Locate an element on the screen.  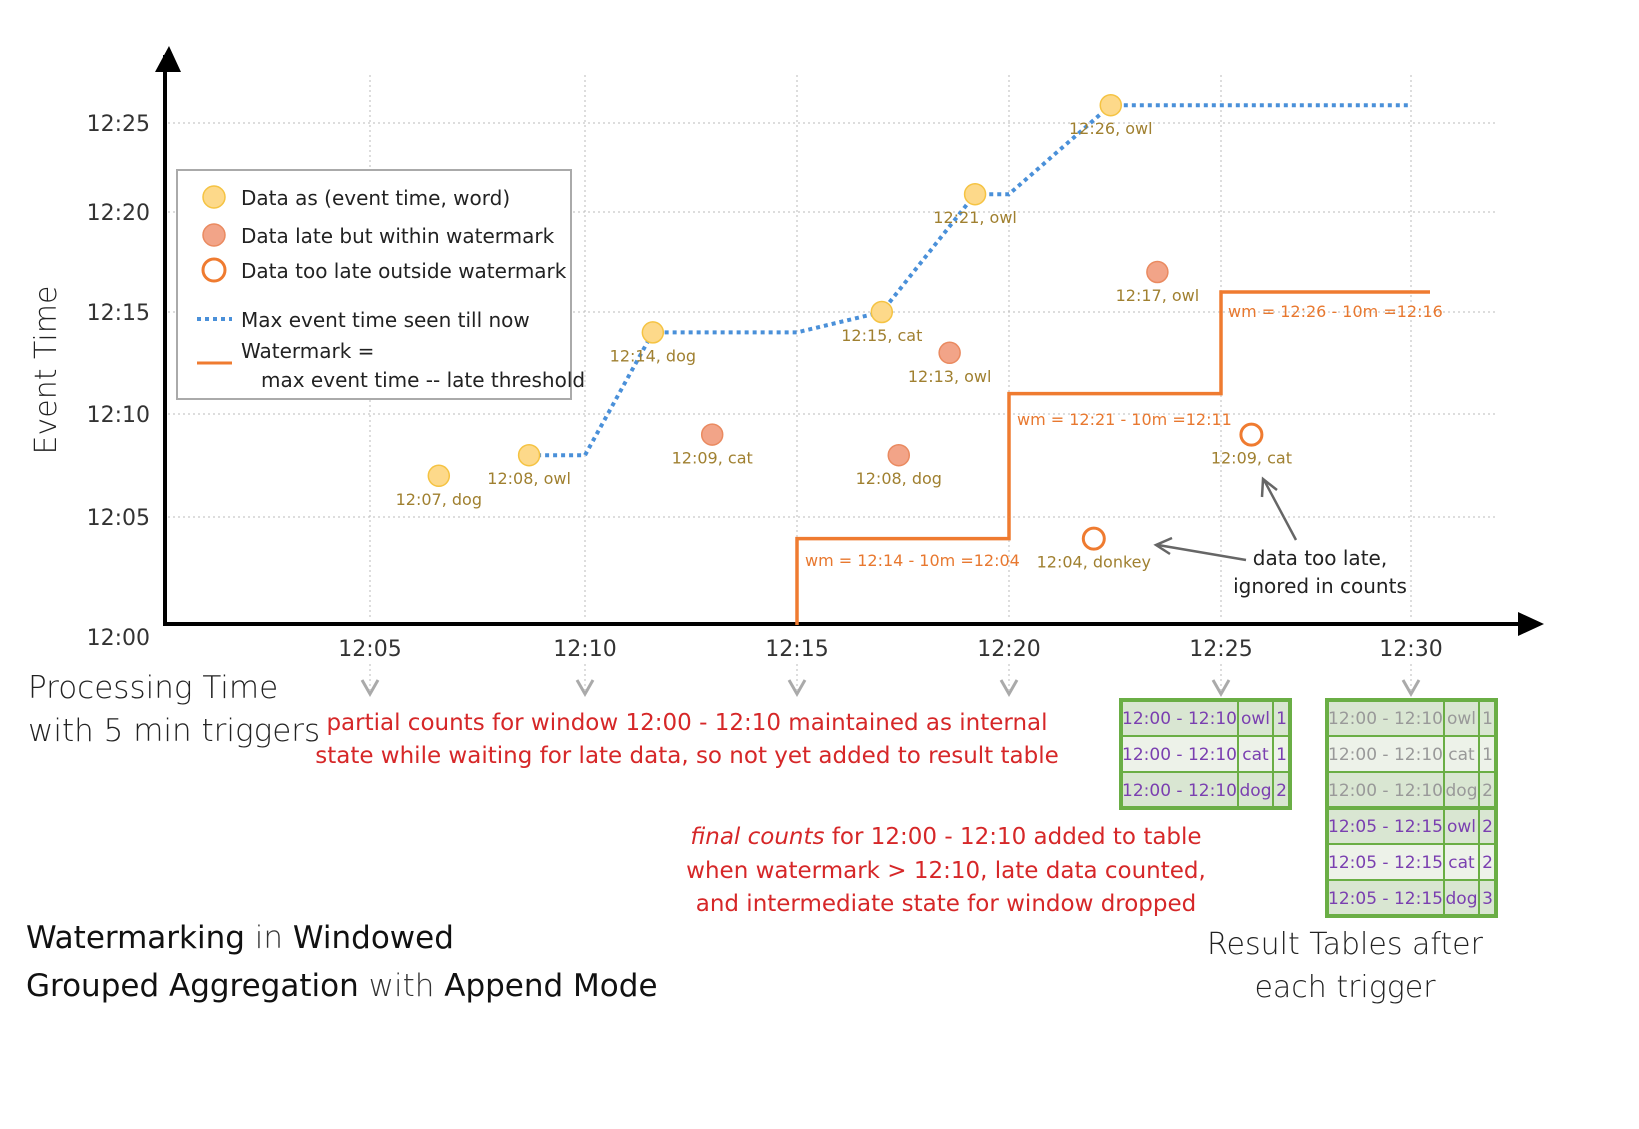
tables-caption: each trigger is located at coordinates (1345, 987).